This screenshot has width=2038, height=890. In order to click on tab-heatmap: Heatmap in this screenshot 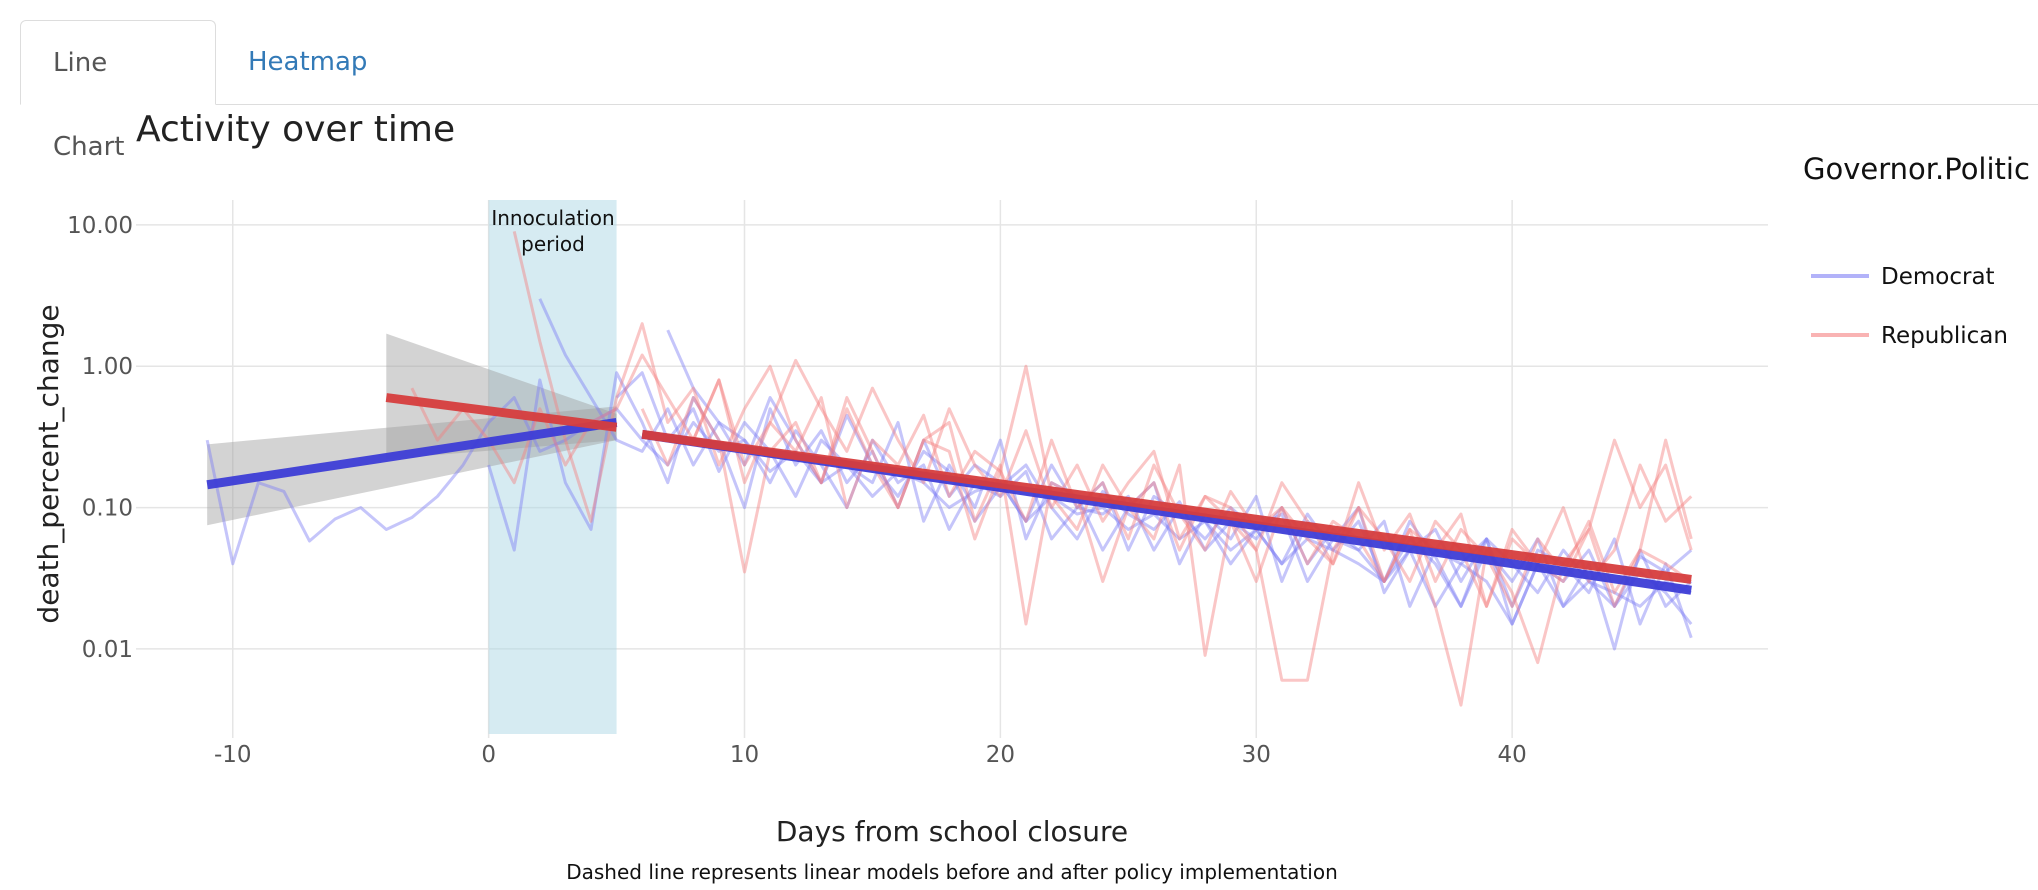, I will do `click(308, 62)`.